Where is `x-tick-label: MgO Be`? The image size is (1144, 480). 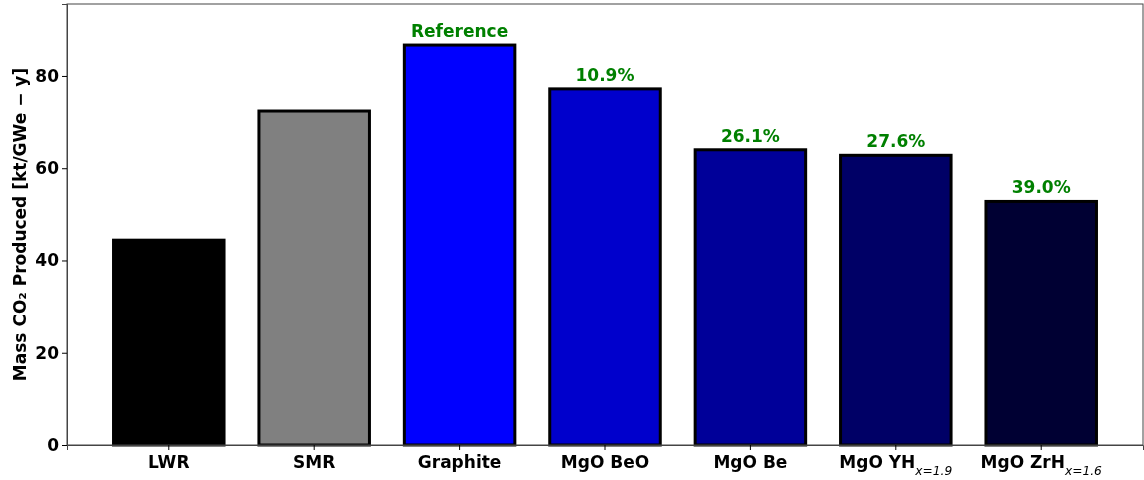
x-tick-label: MgO Be is located at coordinates (750, 462).